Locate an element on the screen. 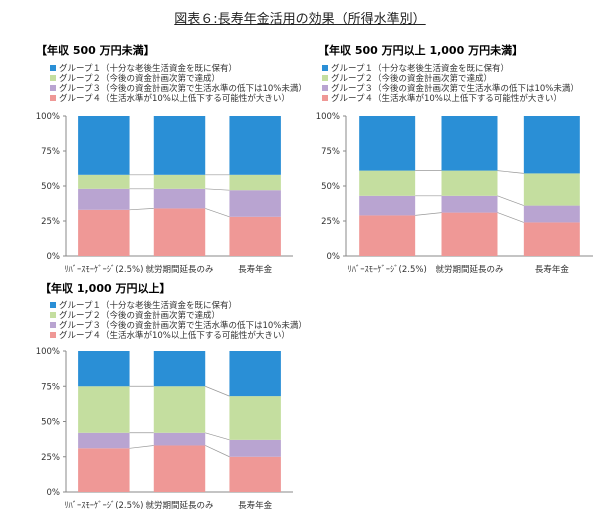 The width and height of the screenshot is (600, 516). chart-title: 【年収 500 万円以上 1,000 万円未満】 is located at coordinates (420, 50).